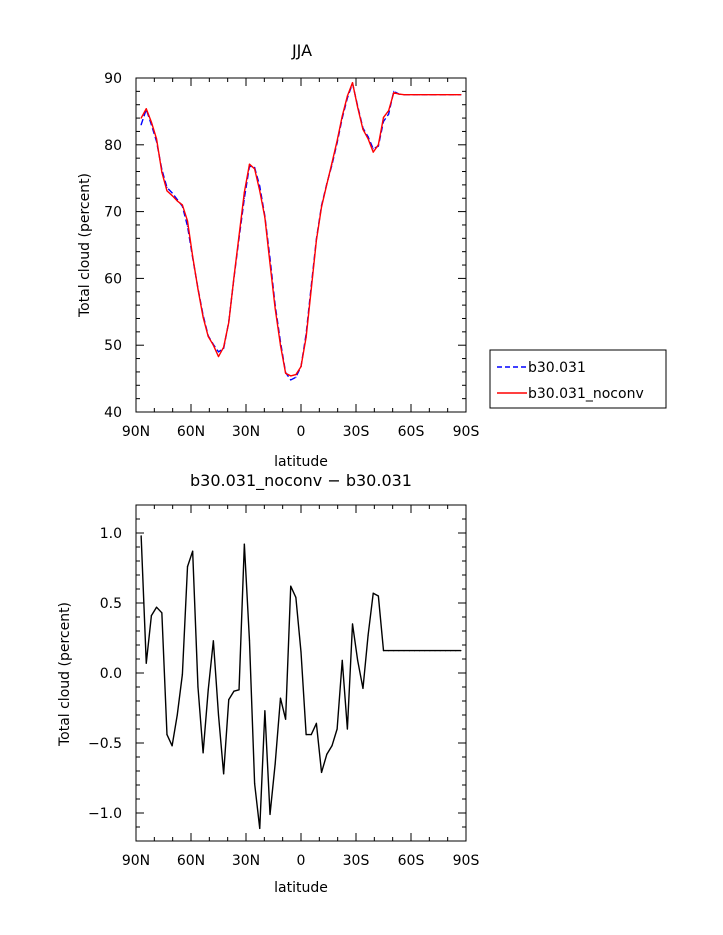 This screenshot has width=723, height=935. I want to click on top-x-tick-label: 60N, so click(191, 432).